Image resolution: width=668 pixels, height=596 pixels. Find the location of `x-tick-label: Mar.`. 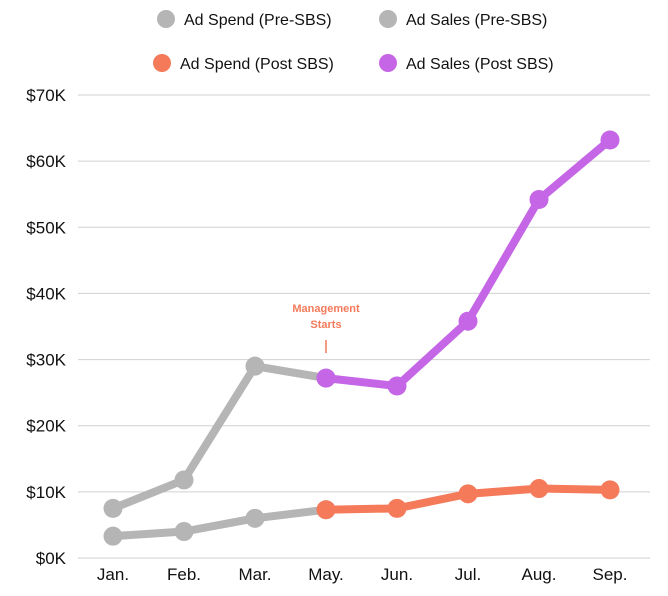

x-tick-label: Mar. is located at coordinates (254, 574).